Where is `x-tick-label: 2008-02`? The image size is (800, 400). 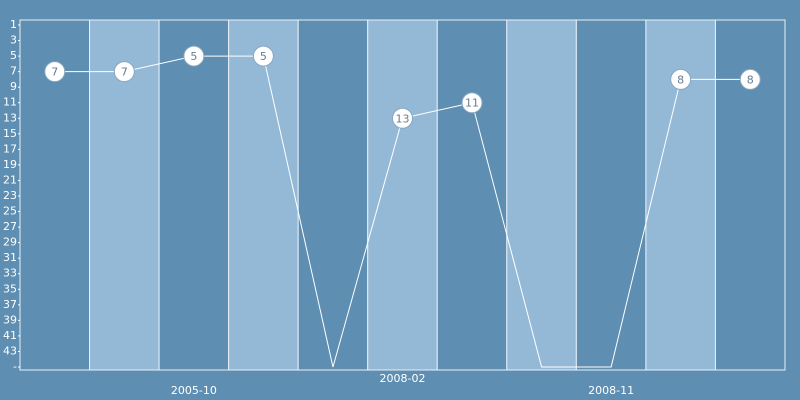 x-tick-label: 2008-02 is located at coordinates (403, 378).